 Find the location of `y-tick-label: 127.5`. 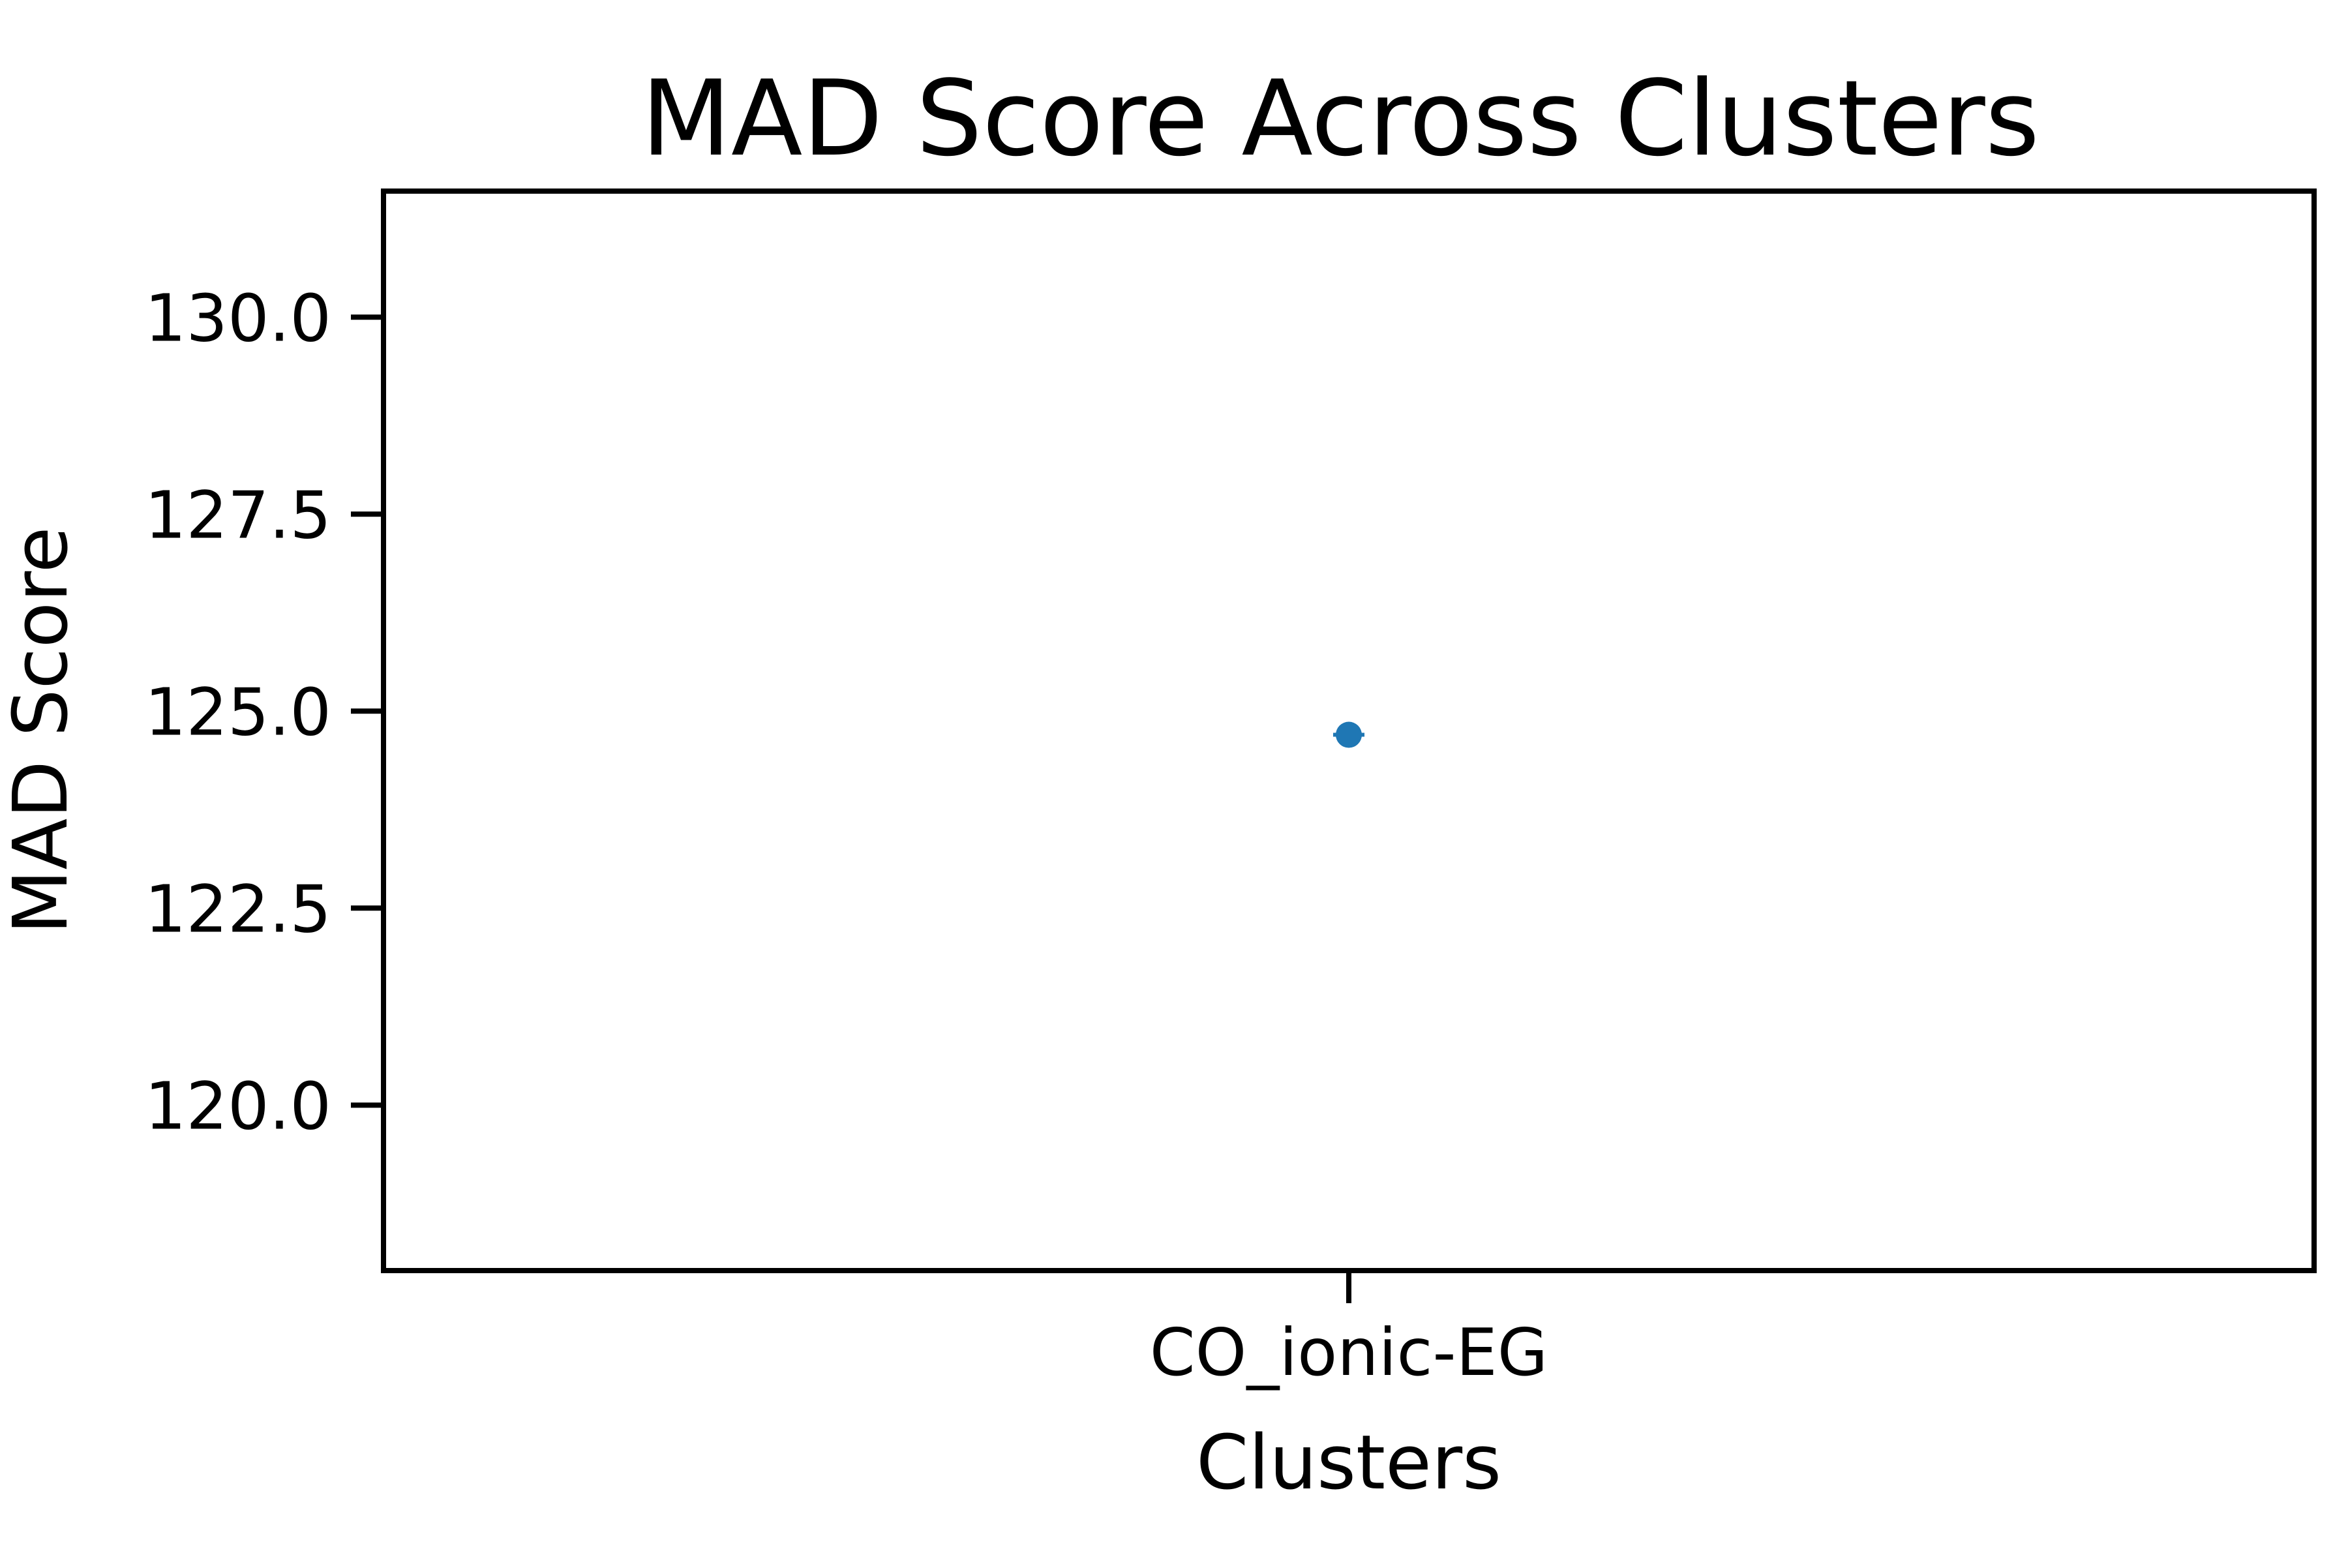

y-tick-label: 127.5 is located at coordinates (238, 515).